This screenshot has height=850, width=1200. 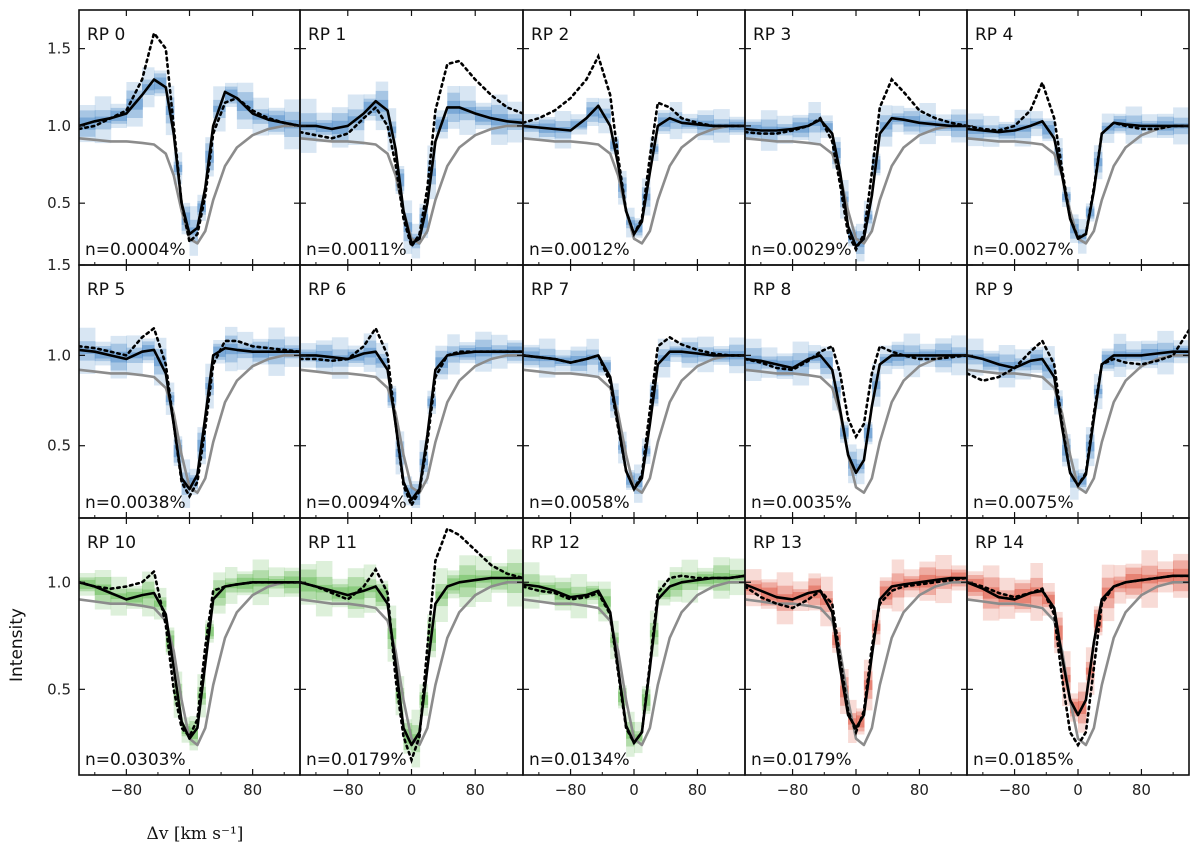 I want to click on panel-label: RP 10, so click(x=111, y=543).